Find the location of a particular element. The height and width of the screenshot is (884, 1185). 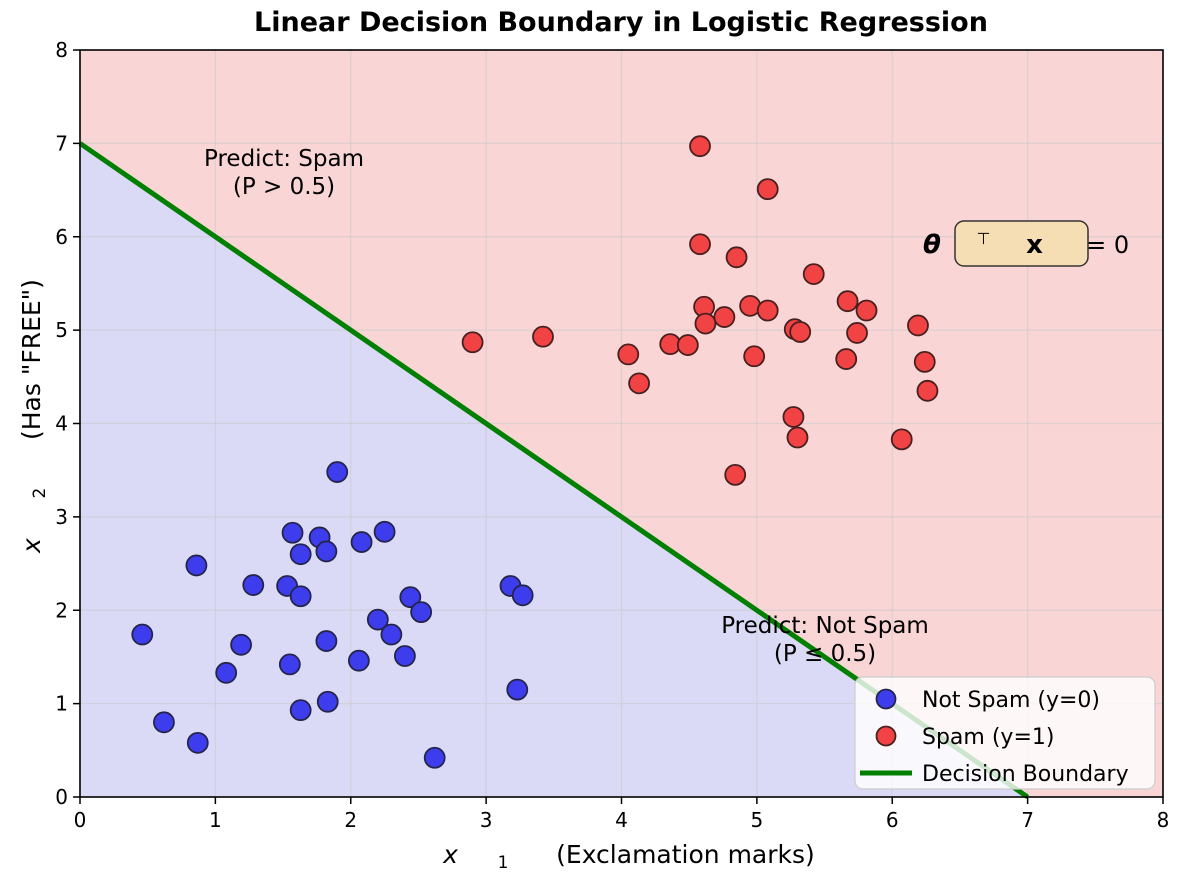

legend-label-spam: Spam (y=1) is located at coordinates (988, 737).